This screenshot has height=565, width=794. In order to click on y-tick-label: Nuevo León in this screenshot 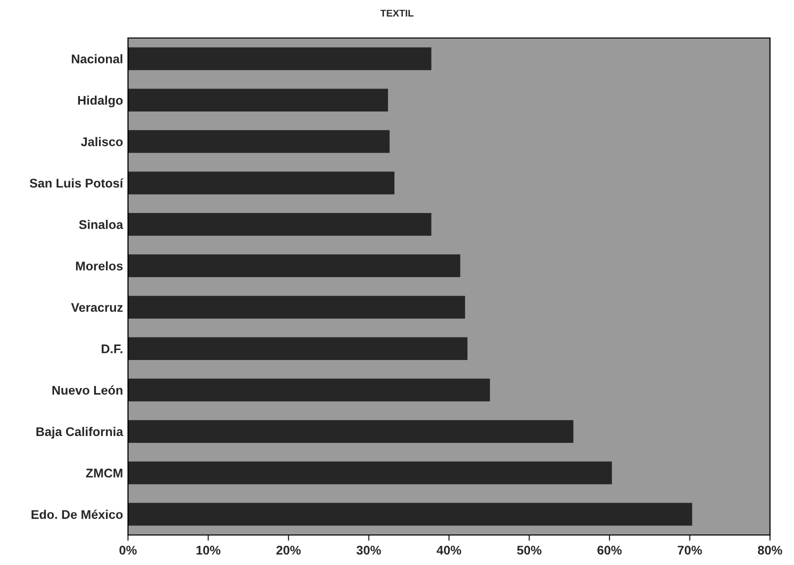, I will do `click(87, 390)`.